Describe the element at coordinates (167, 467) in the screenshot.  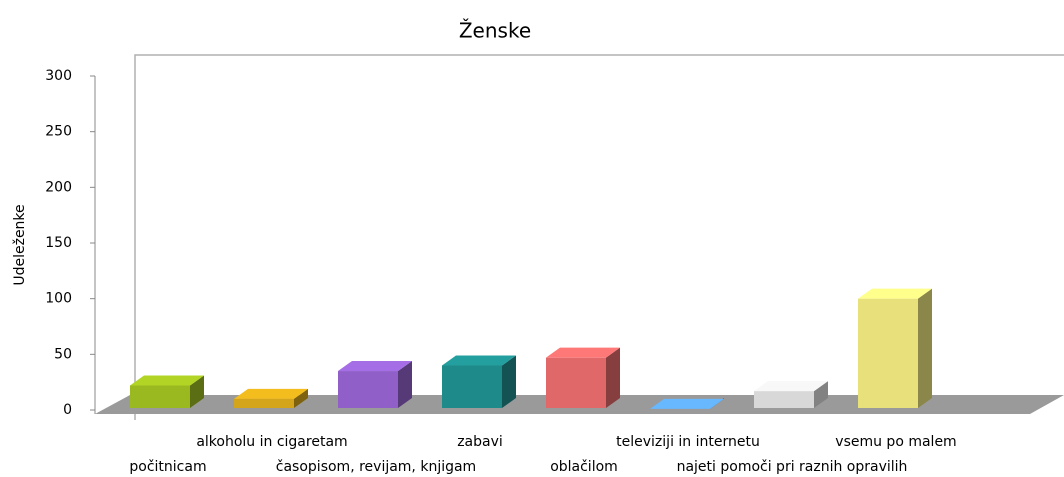
I see `x-tick-label: počitnicam` at that location.